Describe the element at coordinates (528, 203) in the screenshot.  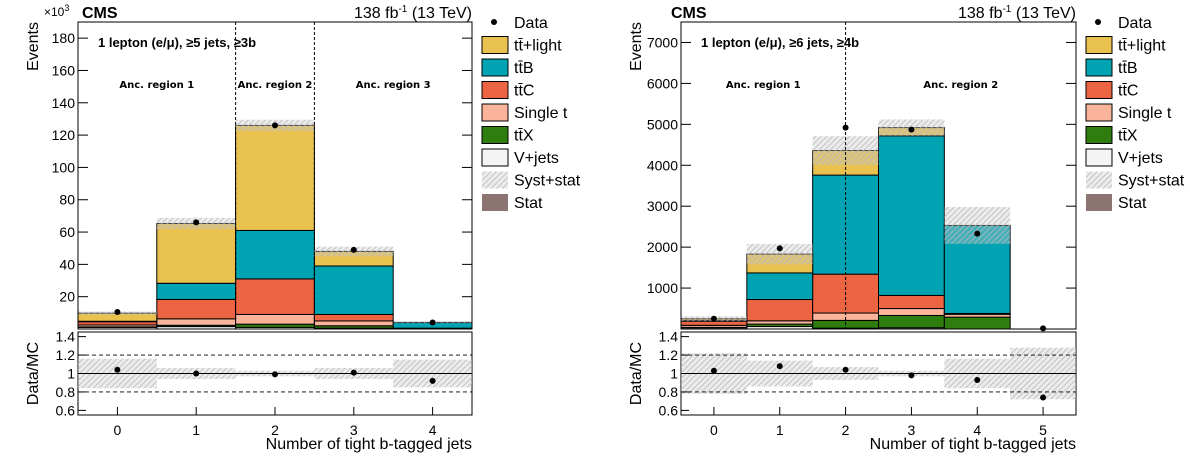
I see `legend-label: Stat` at that location.